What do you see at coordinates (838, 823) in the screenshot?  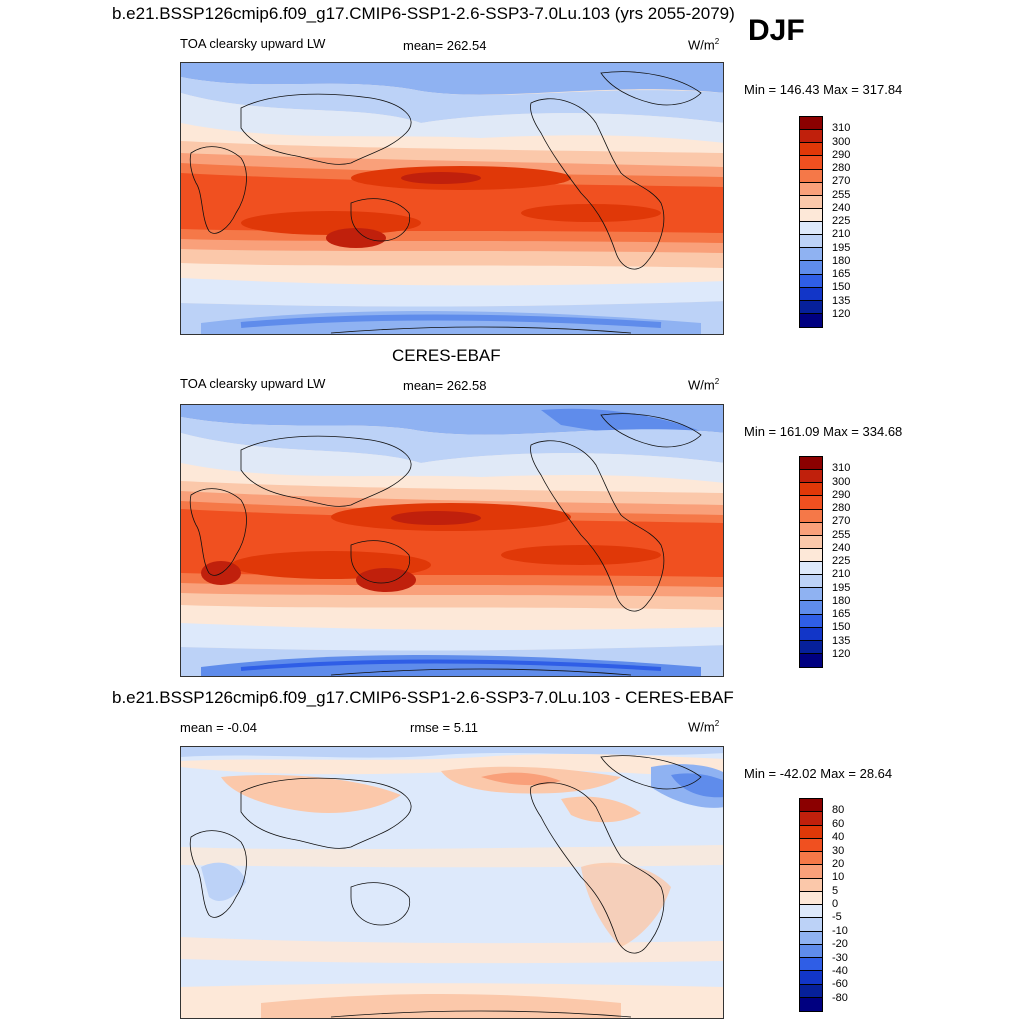 I see `colorbar-tick-label: 60` at bounding box center [838, 823].